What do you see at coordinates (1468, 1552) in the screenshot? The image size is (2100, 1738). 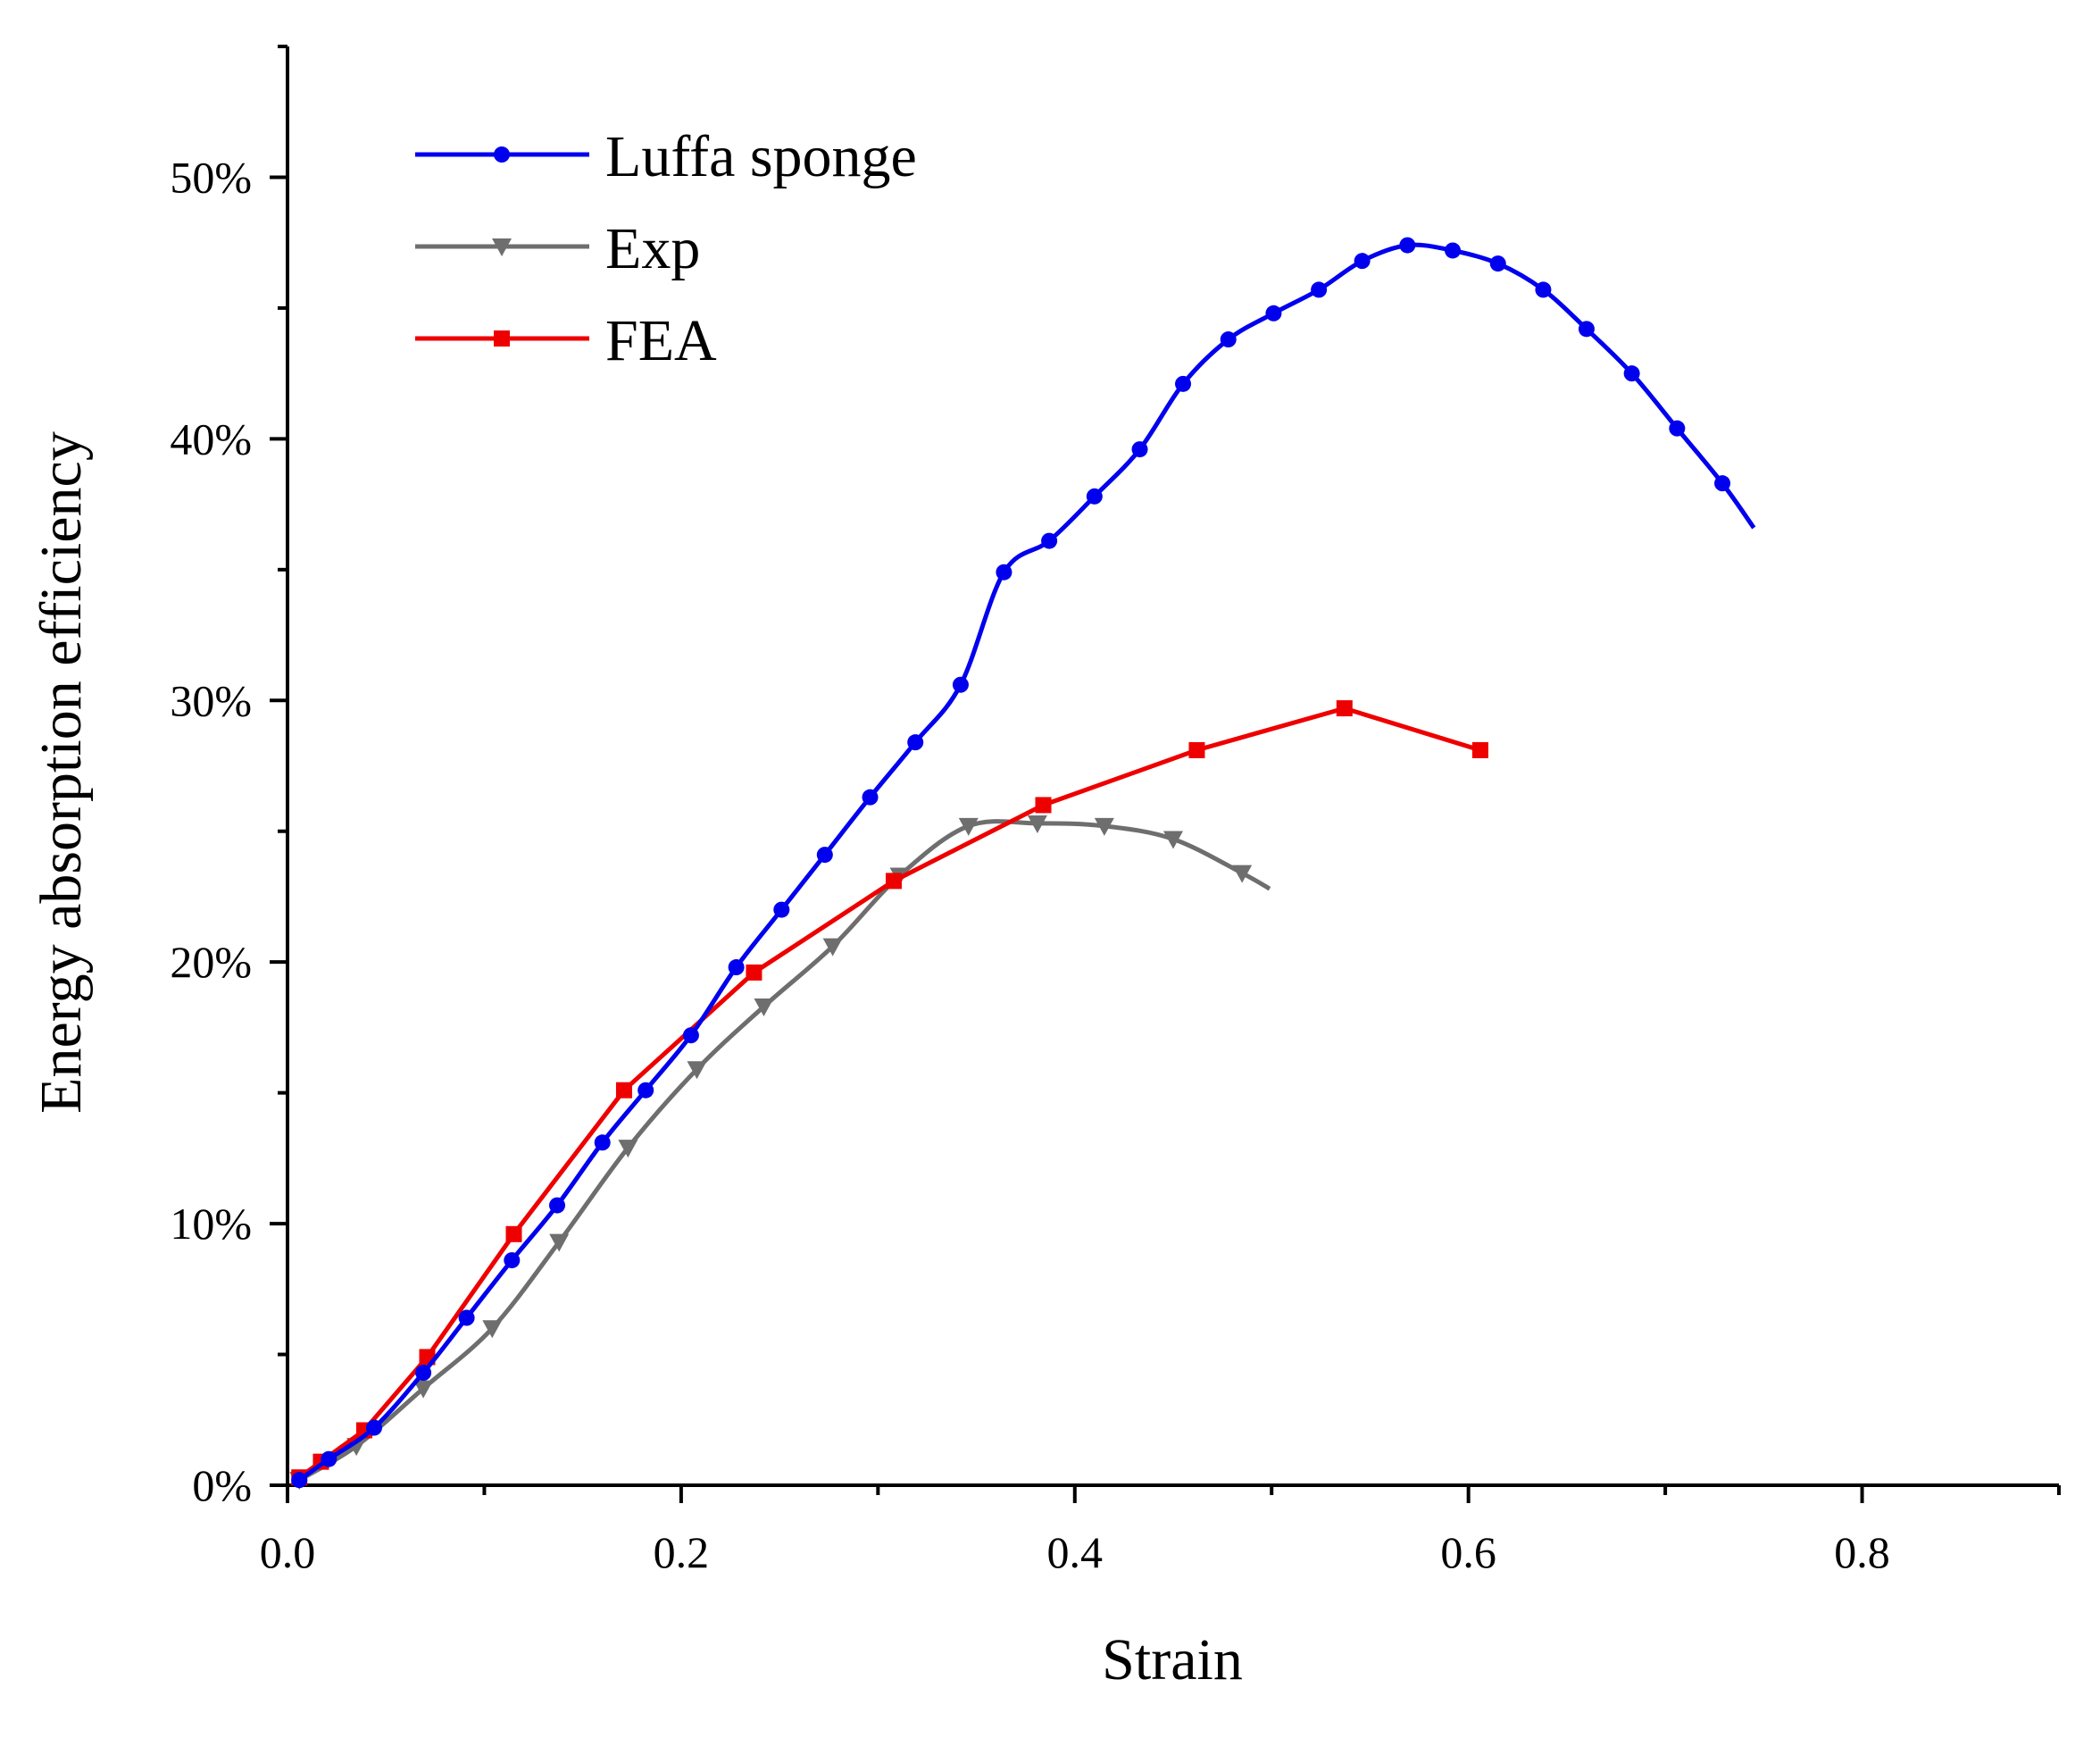 I see `x-tick-label: 0.6` at bounding box center [1468, 1552].